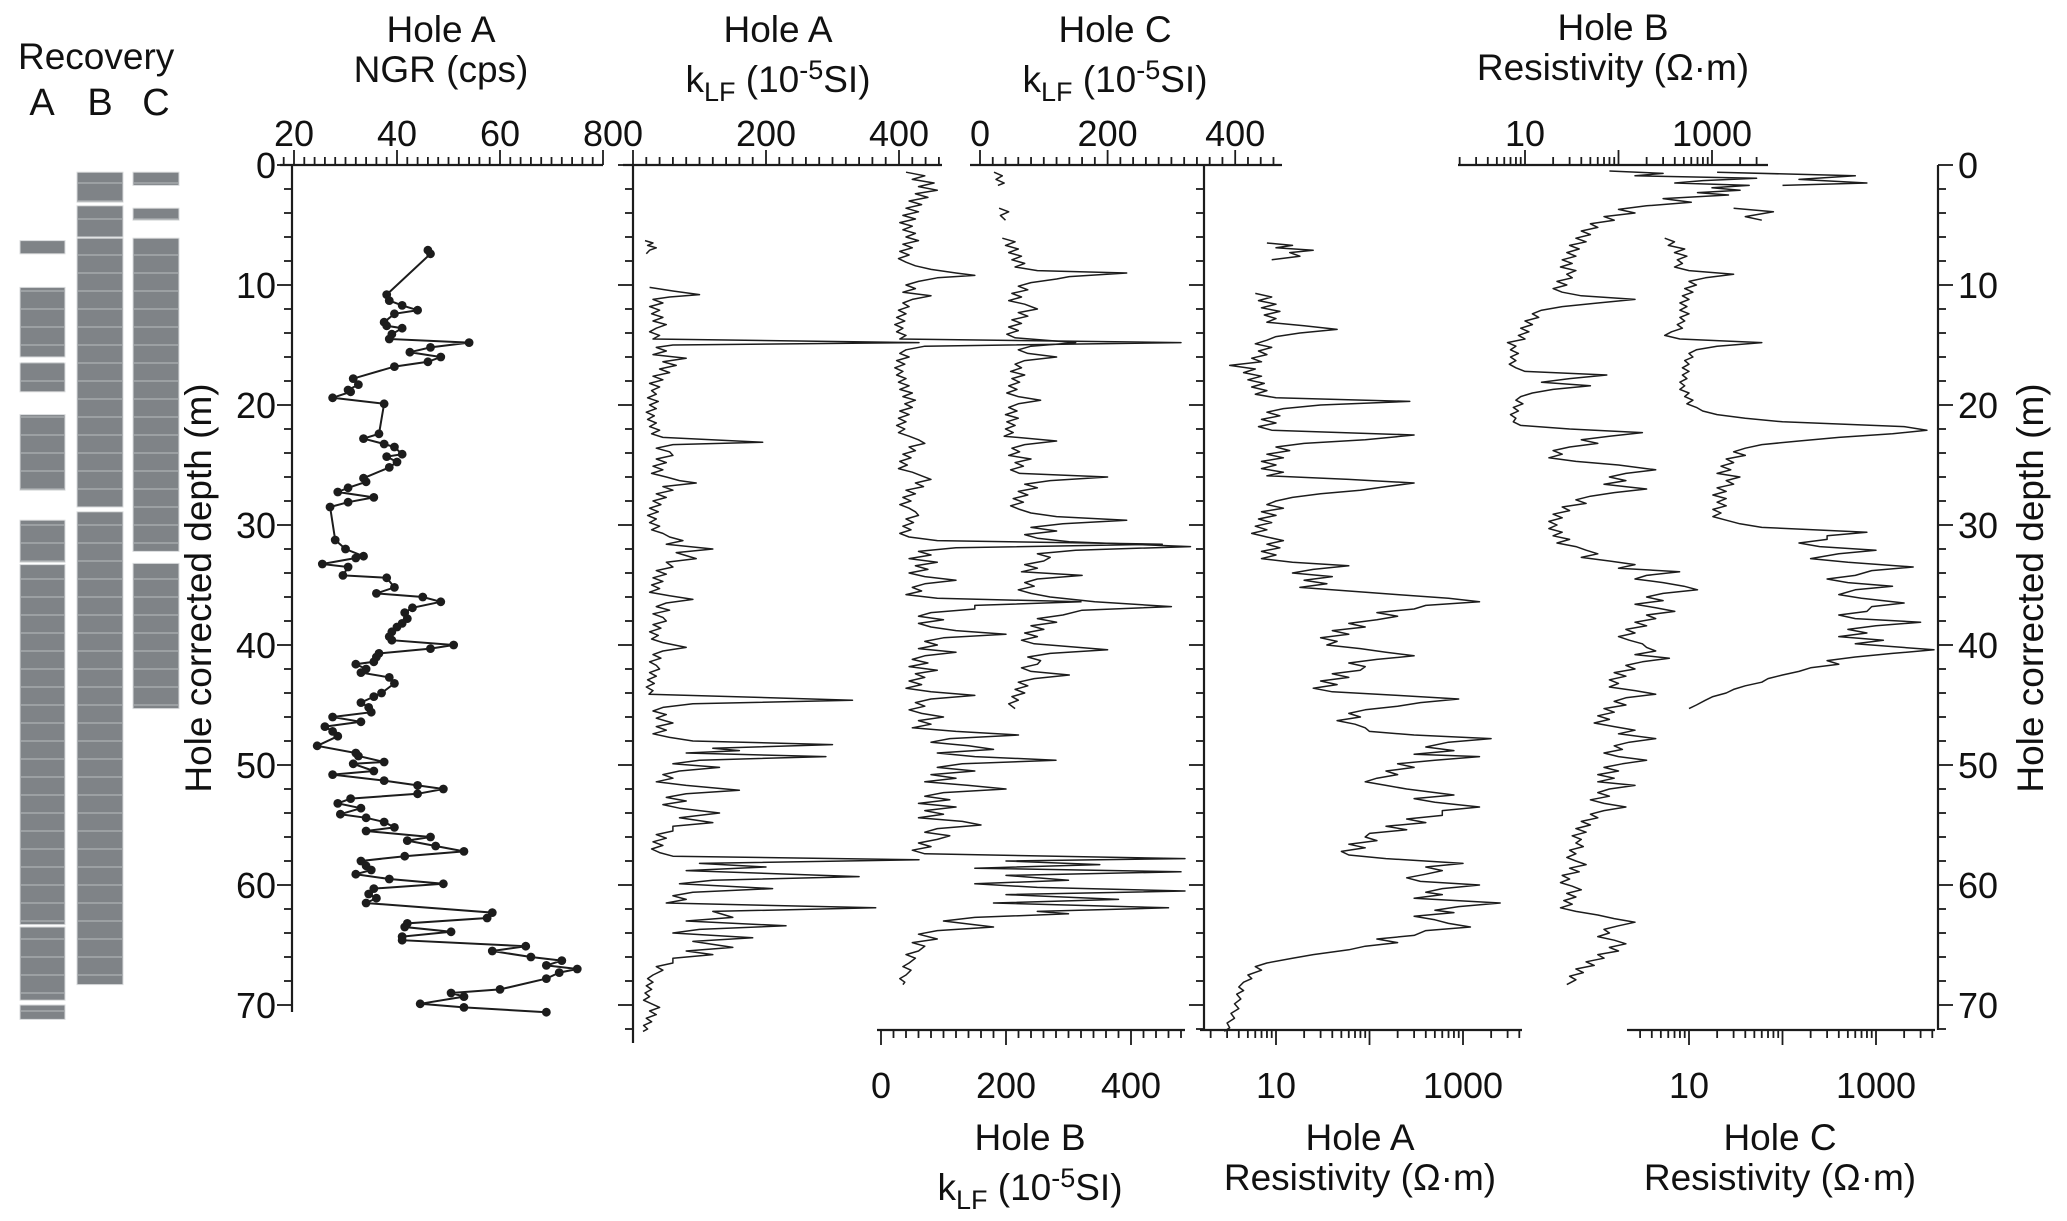  I want to click on recovery-column-c, so click(156, 440).